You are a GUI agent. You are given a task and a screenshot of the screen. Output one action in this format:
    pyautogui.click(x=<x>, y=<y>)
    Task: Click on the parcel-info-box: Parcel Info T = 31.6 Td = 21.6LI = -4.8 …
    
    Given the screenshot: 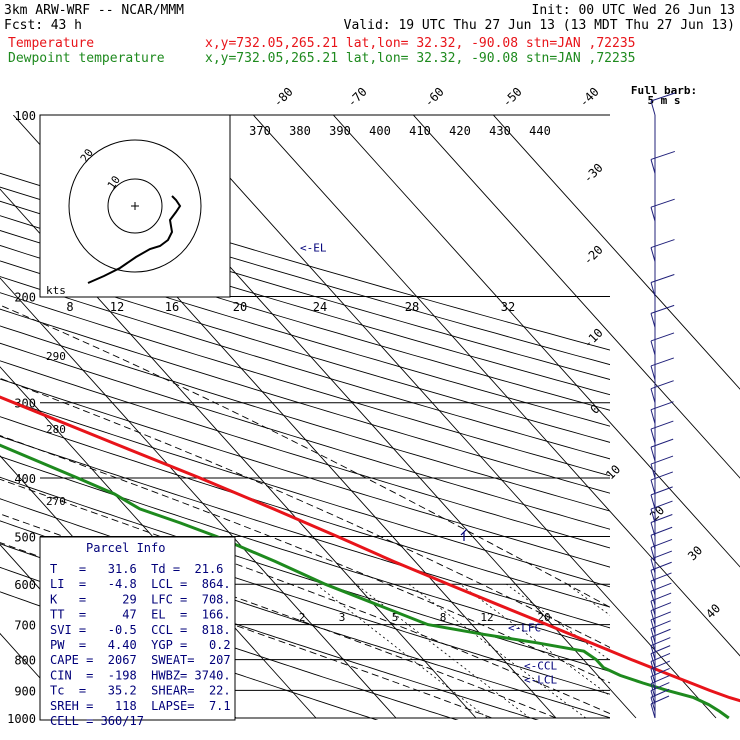 What is the action you would take?
    pyautogui.click(x=137, y=632)
    